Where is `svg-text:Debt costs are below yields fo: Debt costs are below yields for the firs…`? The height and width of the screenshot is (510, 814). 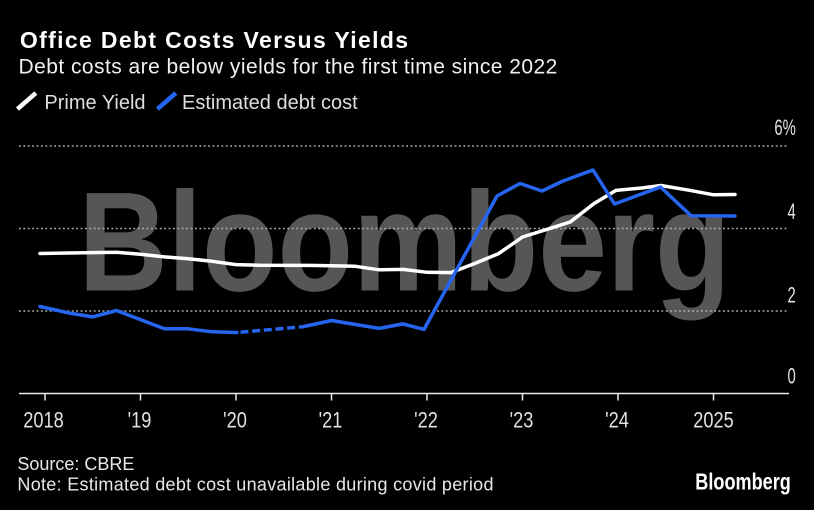
svg-text:Debt costs are below yields fo: Debt costs are below yields for the firs… is located at coordinates (288, 67).